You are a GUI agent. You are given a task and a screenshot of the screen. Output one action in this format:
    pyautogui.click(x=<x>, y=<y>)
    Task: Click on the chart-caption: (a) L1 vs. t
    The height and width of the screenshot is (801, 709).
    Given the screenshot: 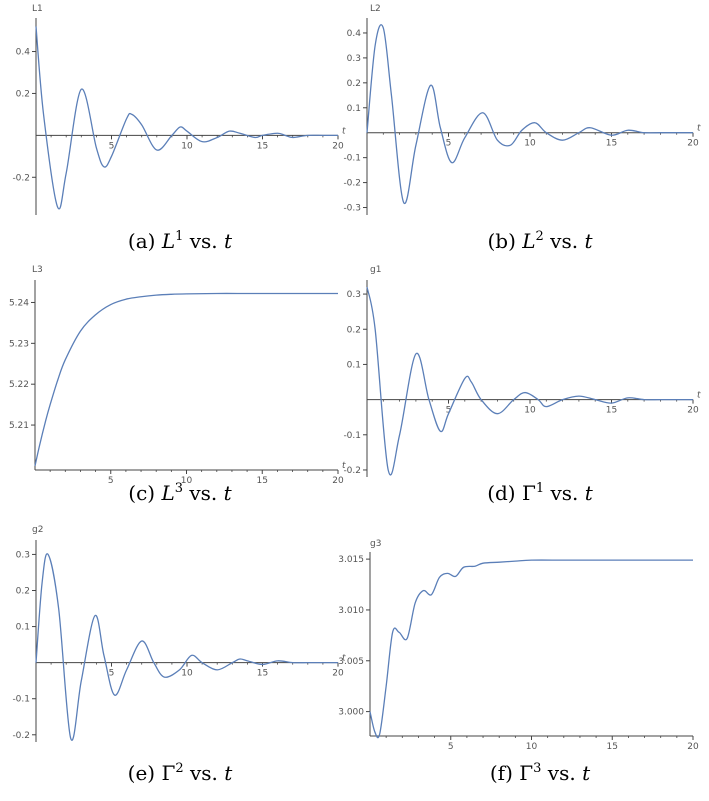 What is the action you would take?
    pyautogui.click(x=180, y=241)
    